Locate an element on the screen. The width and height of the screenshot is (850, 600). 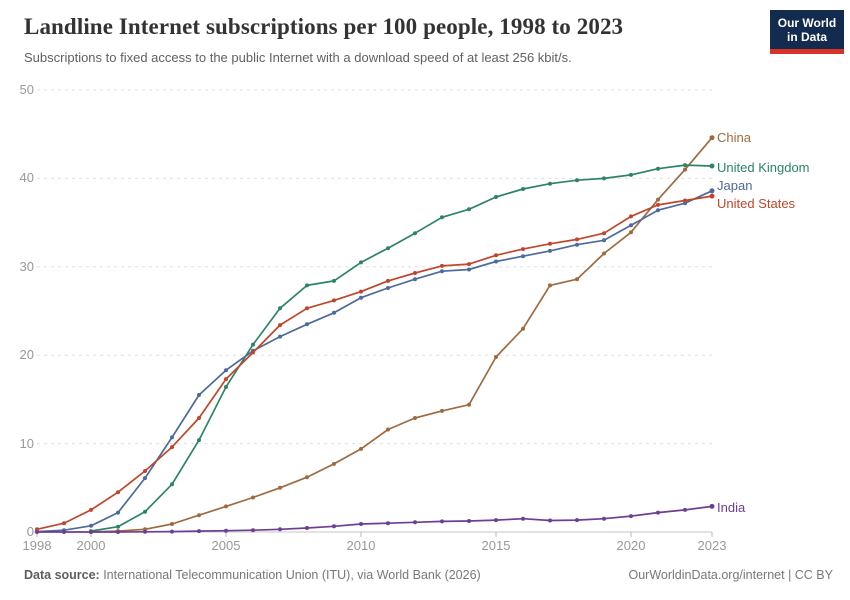
series-label-united-kingdom: United Kingdom is located at coordinates (763, 168).